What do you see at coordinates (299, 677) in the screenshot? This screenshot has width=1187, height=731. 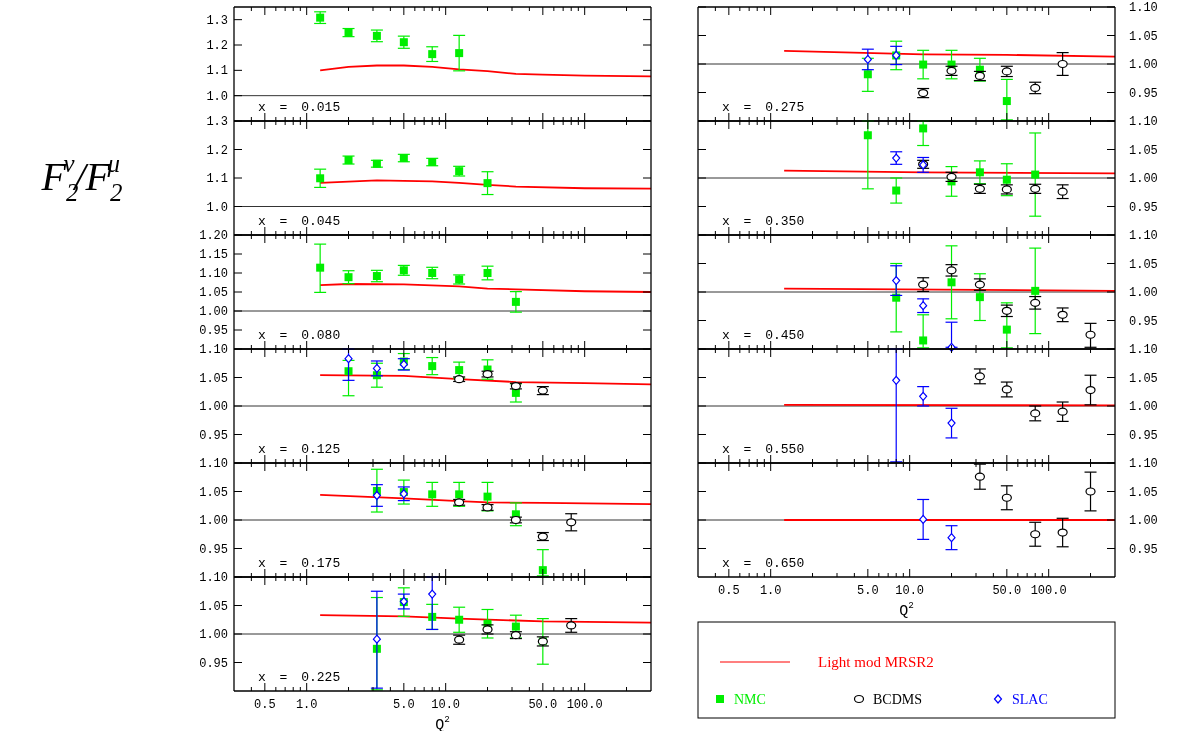 I see `annotation: x = 0.225` at bounding box center [299, 677].